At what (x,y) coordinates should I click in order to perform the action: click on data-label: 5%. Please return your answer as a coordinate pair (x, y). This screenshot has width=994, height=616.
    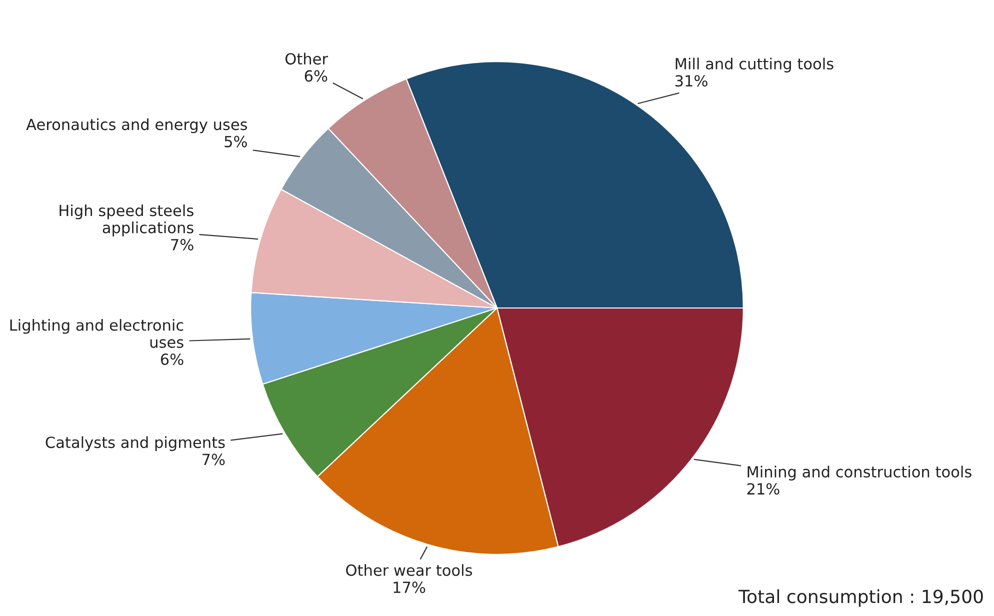
    Looking at the image, I should click on (235, 142).